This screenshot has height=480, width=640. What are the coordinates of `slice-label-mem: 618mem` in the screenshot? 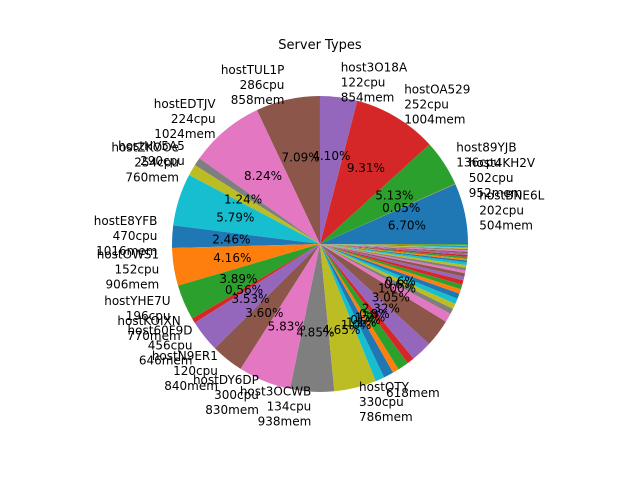 It's located at (413, 393).